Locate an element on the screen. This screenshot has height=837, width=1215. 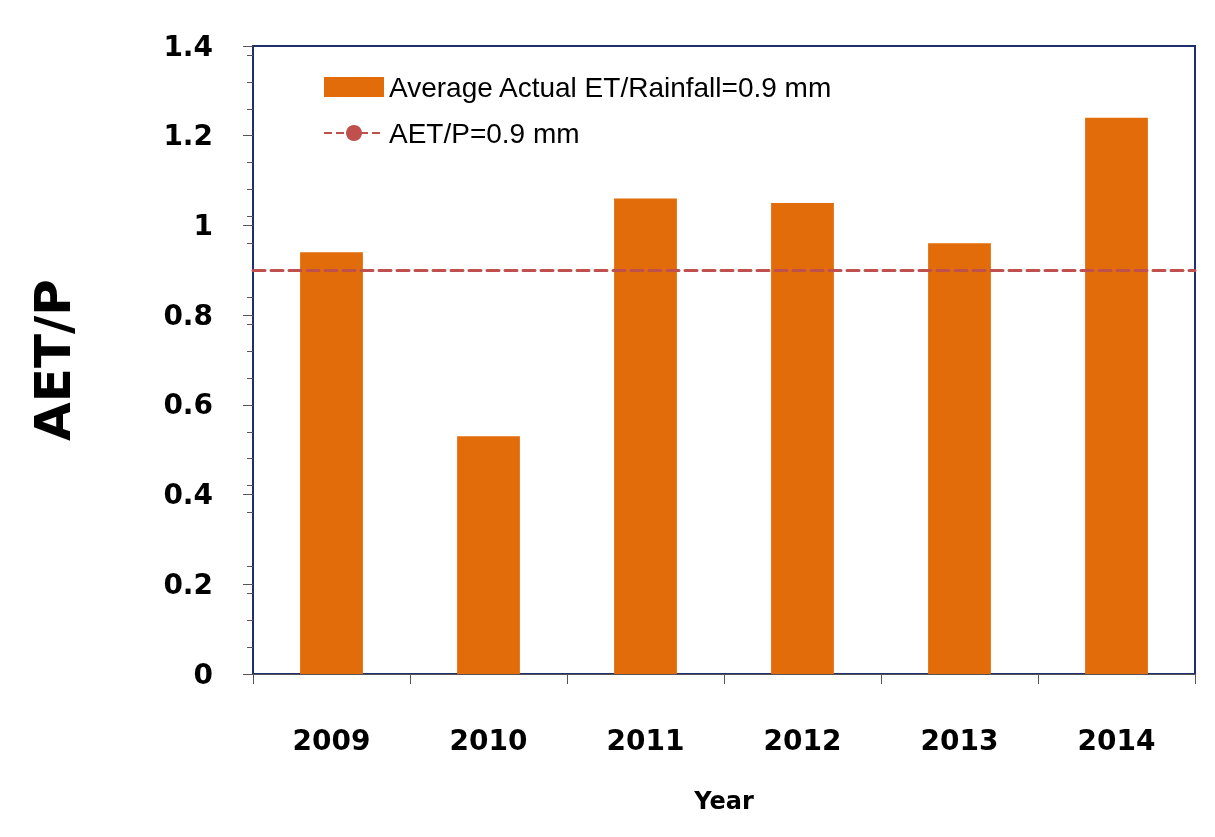
x-tick-label: 2011 is located at coordinates (645, 740).